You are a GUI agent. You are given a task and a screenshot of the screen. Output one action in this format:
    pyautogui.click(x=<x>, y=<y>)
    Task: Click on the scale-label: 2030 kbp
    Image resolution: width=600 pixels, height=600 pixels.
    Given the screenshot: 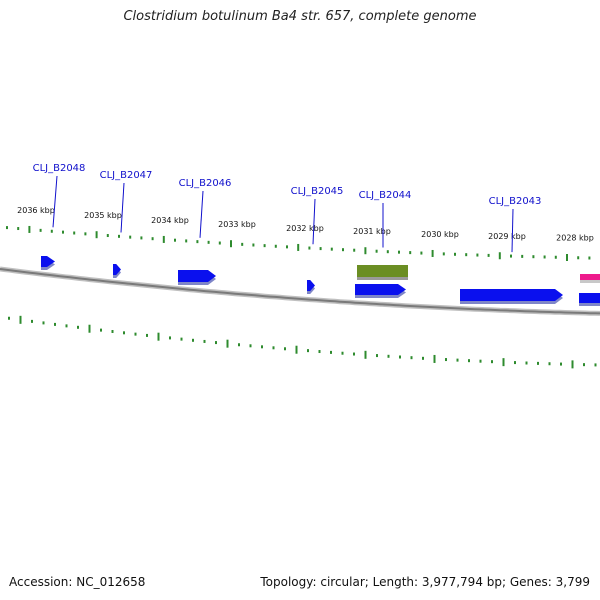 What is the action you would take?
    pyautogui.click(x=440, y=234)
    